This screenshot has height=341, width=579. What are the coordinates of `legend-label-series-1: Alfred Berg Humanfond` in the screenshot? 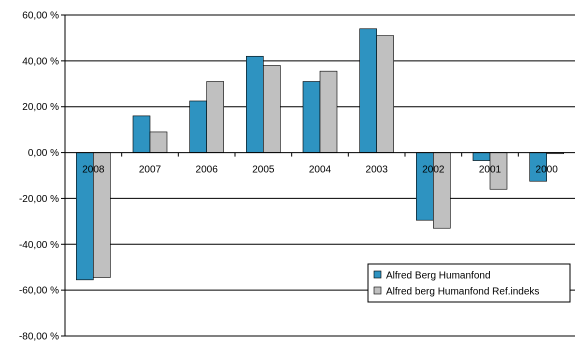 It's located at (438, 276).